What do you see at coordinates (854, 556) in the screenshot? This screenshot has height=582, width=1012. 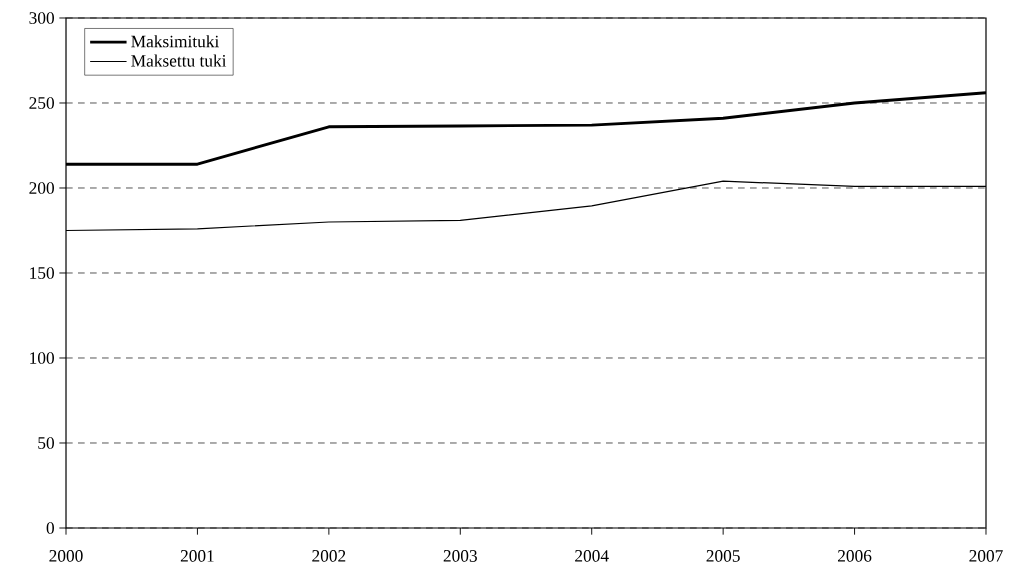 I see `x-tick-label: 2006` at bounding box center [854, 556].